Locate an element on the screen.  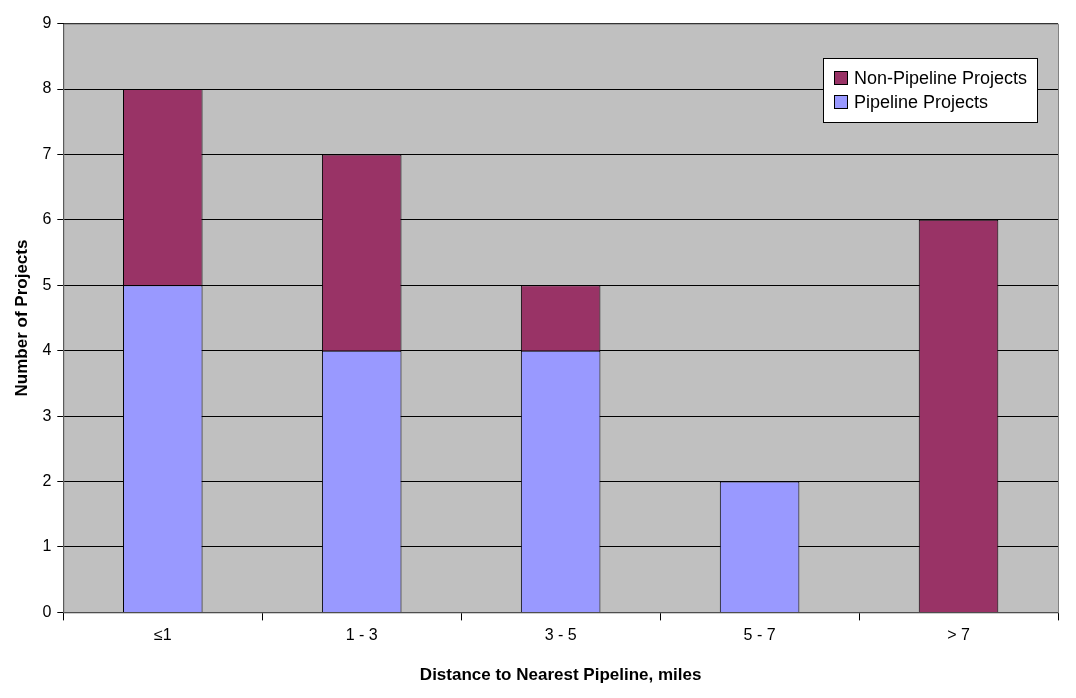
y-axis-title: Number of Projects is located at coordinates (21, 318).